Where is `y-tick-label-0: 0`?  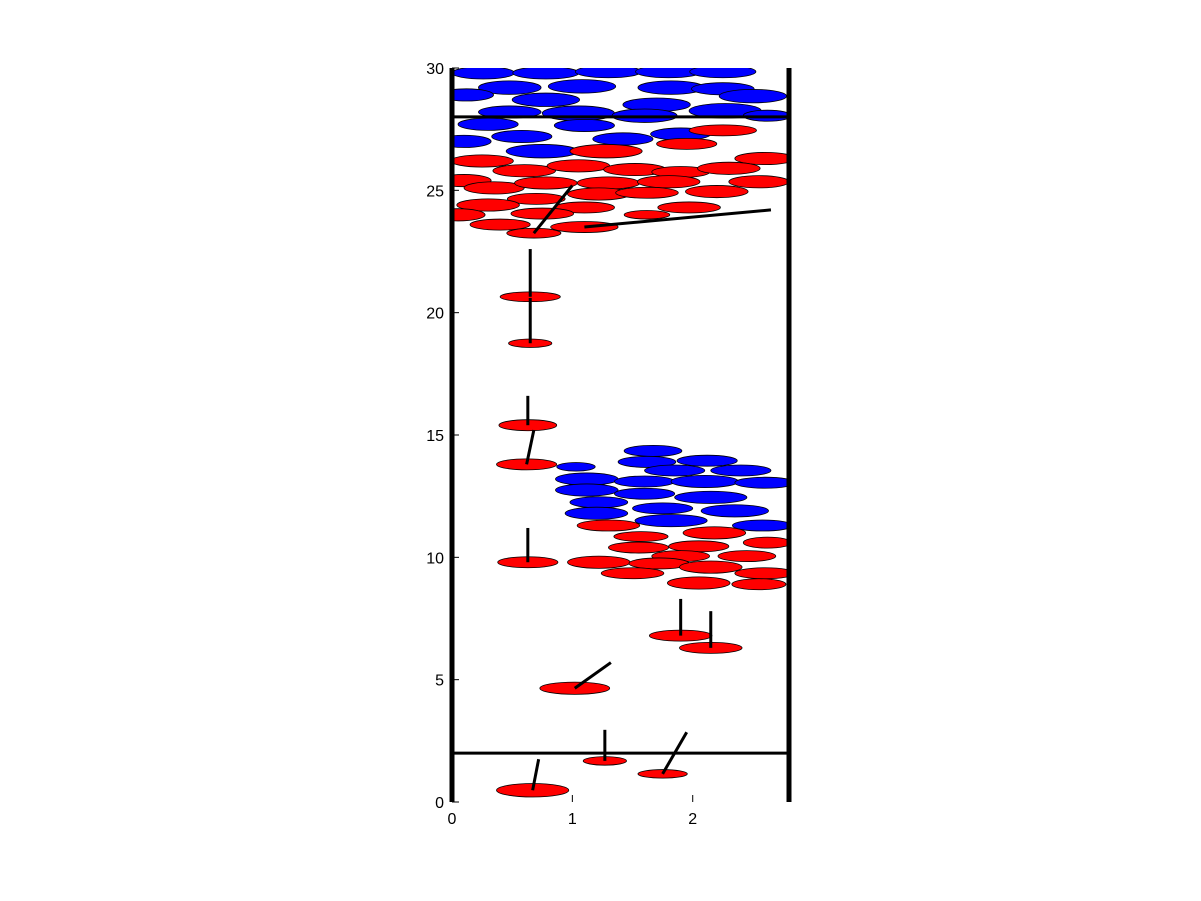
y-tick-label-0: 0 is located at coordinates (439, 803).